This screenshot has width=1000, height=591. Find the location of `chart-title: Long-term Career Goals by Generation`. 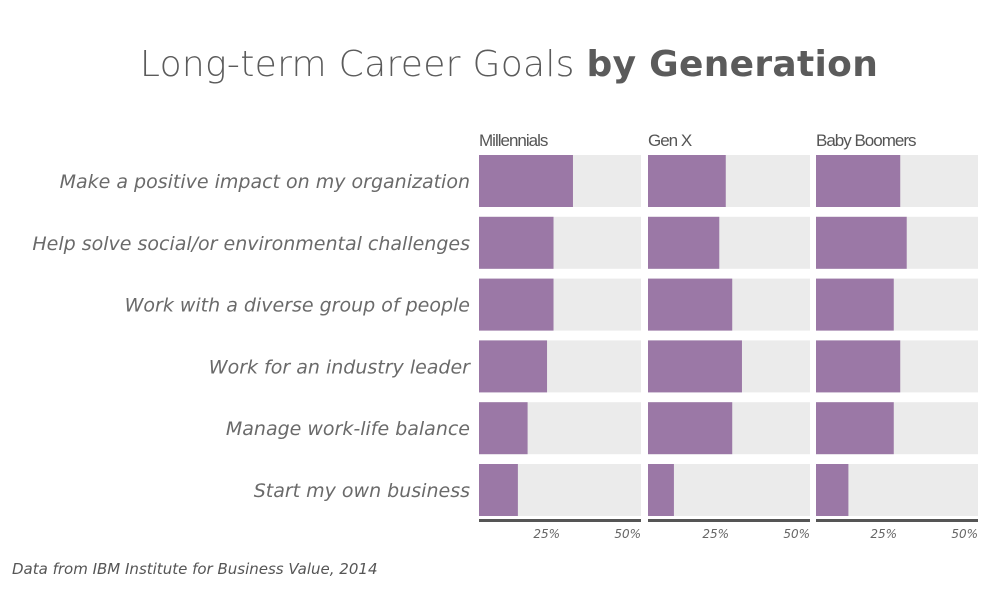

chart-title: Long-term Career Goals by Generation is located at coordinates (500, 64).